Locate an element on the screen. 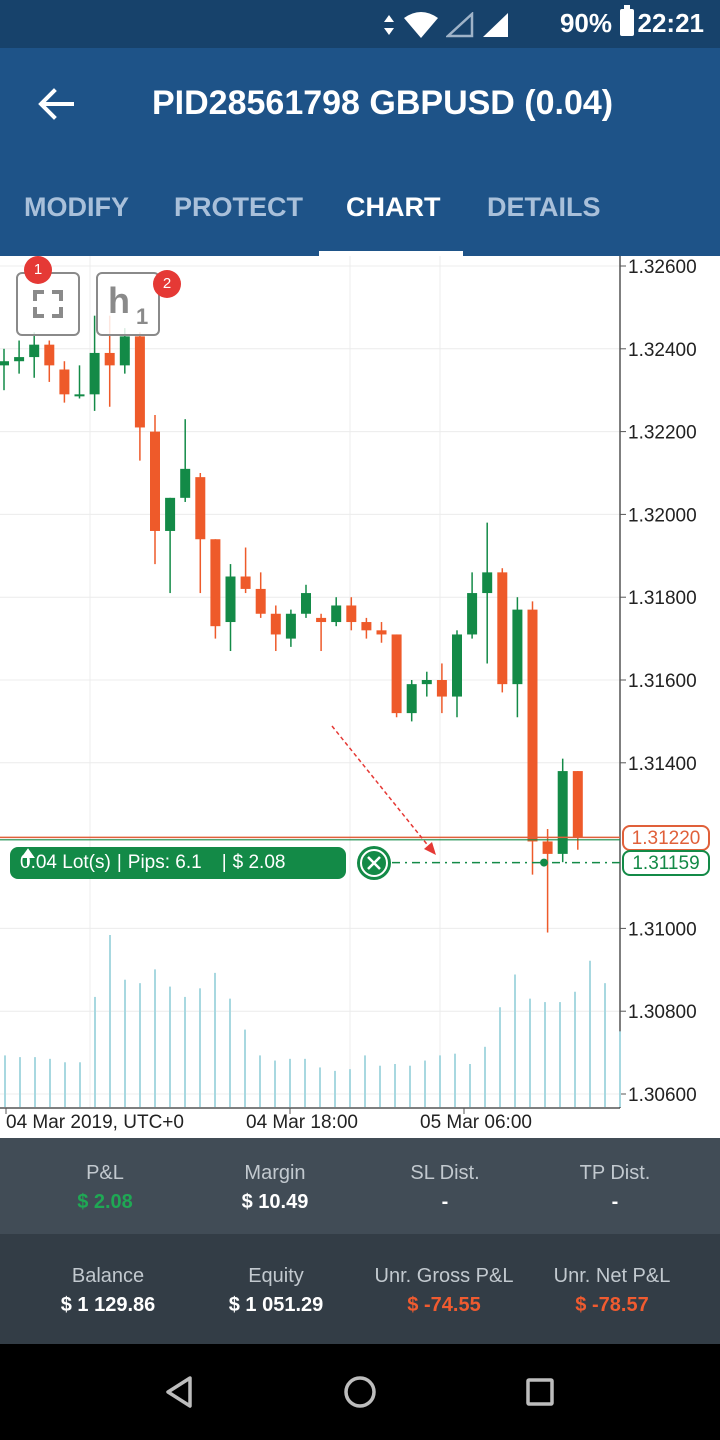 The height and width of the screenshot is (1440, 720). x-tick-label: 04 Mar 2019, UTC+0 is located at coordinates (95, 1122).